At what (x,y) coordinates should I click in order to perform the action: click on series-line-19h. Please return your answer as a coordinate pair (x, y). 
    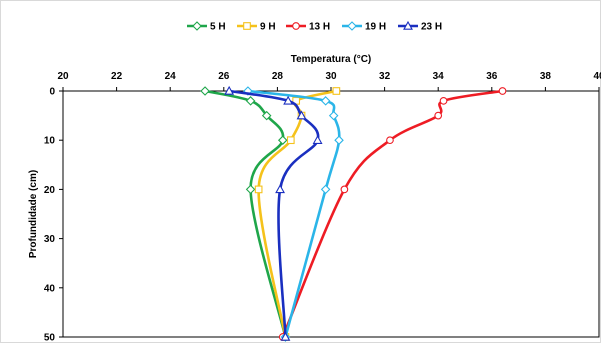
    Looking at the image, I should click on (293, 214).